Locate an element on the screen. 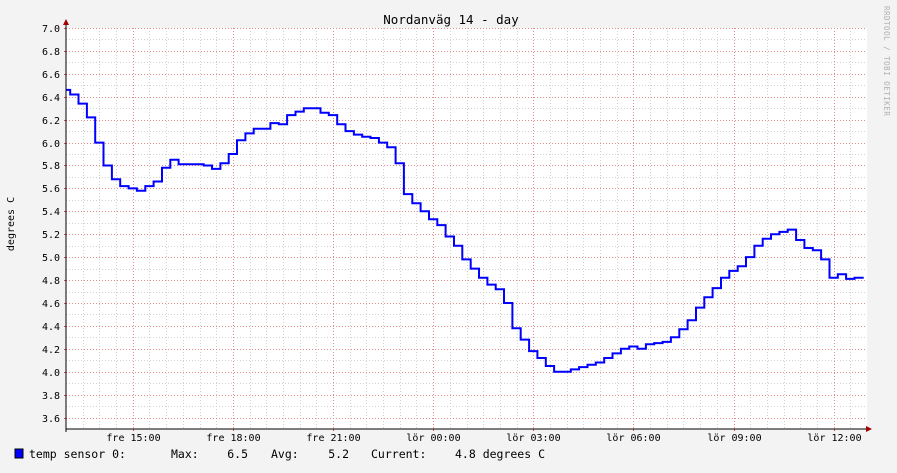 This screenshot has height=473, width=897. x-tick-label: fre 18:00 is located at coordinates (233, 438).